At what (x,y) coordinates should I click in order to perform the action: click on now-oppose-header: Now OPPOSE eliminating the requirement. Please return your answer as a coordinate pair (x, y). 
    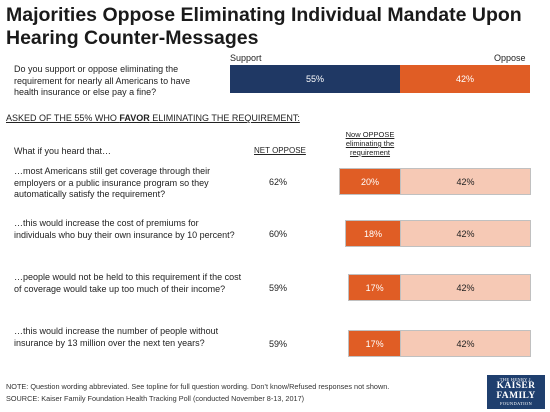
    Looking at the image, I should click on (370, 143).